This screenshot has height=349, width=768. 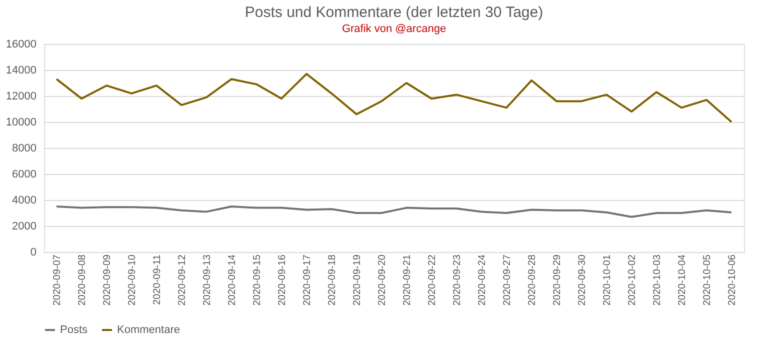 I want to click on y-tick-label: 14000, so click(x=21, y=70).